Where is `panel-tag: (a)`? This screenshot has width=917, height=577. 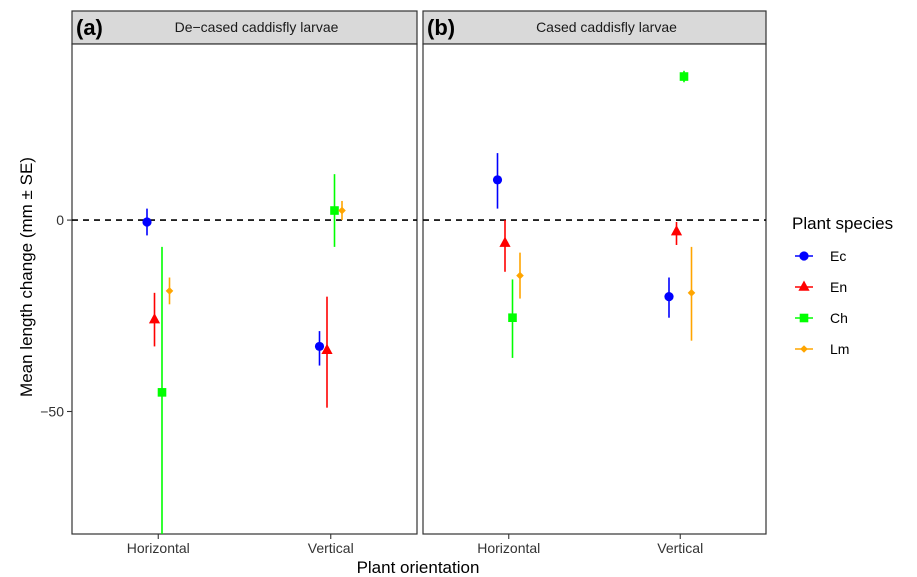
panel-tag: (a) is located at coordinates (89, 27).